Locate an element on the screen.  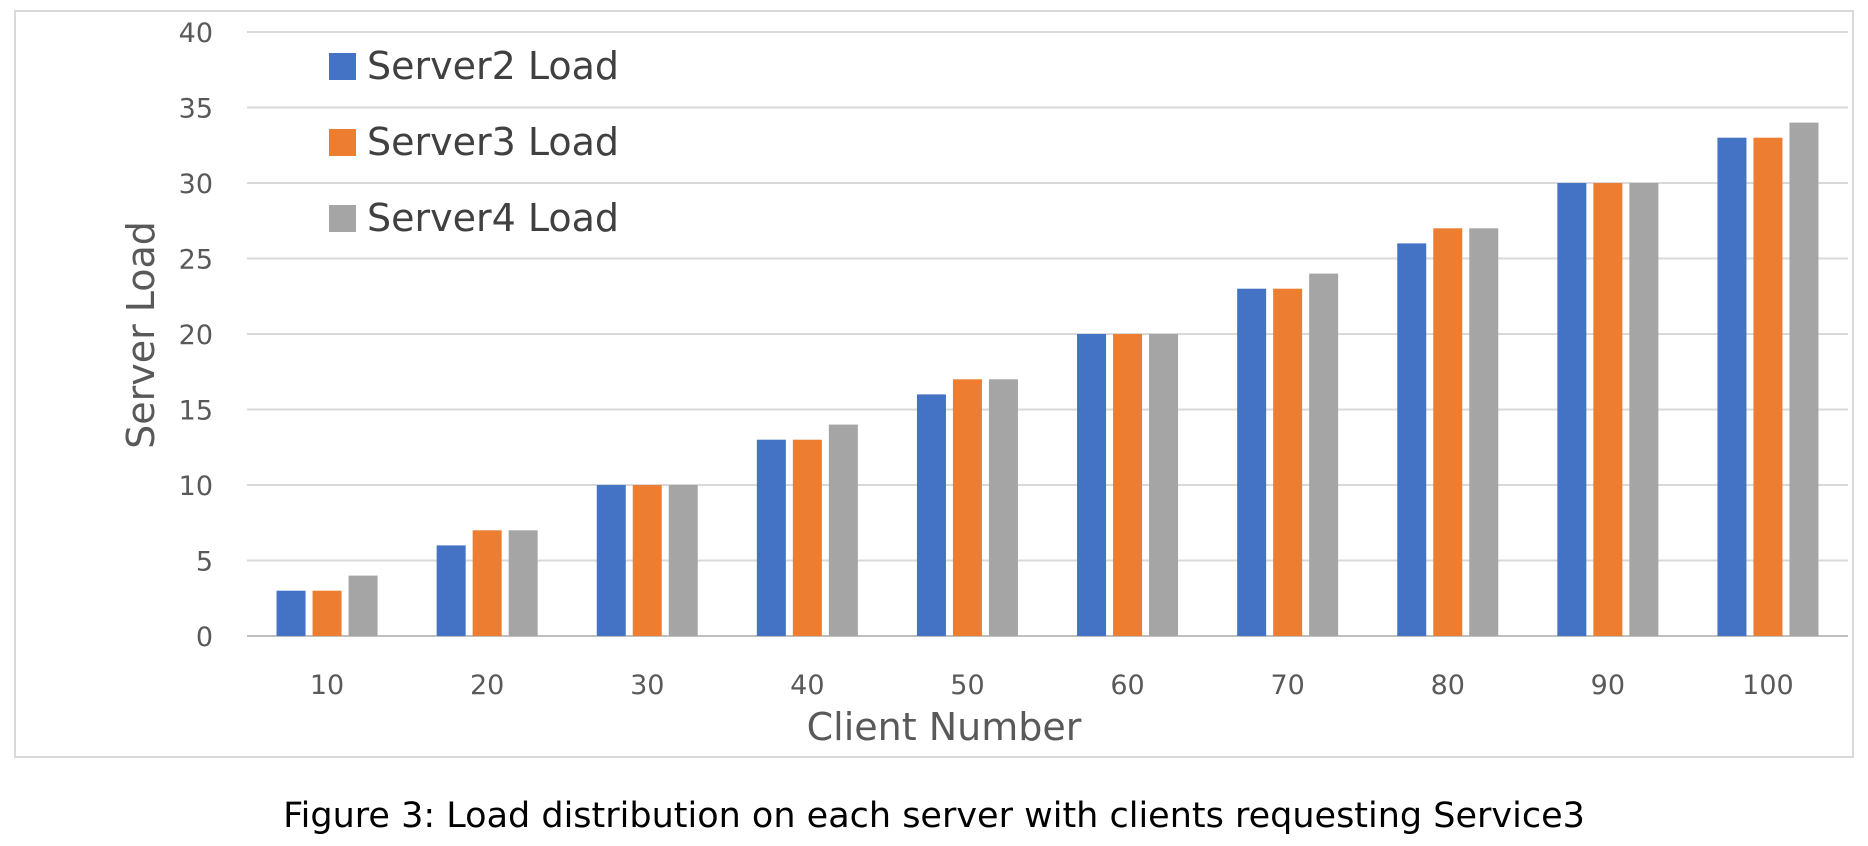
y-tick-label: 30 is located at coordinates (196, 184).